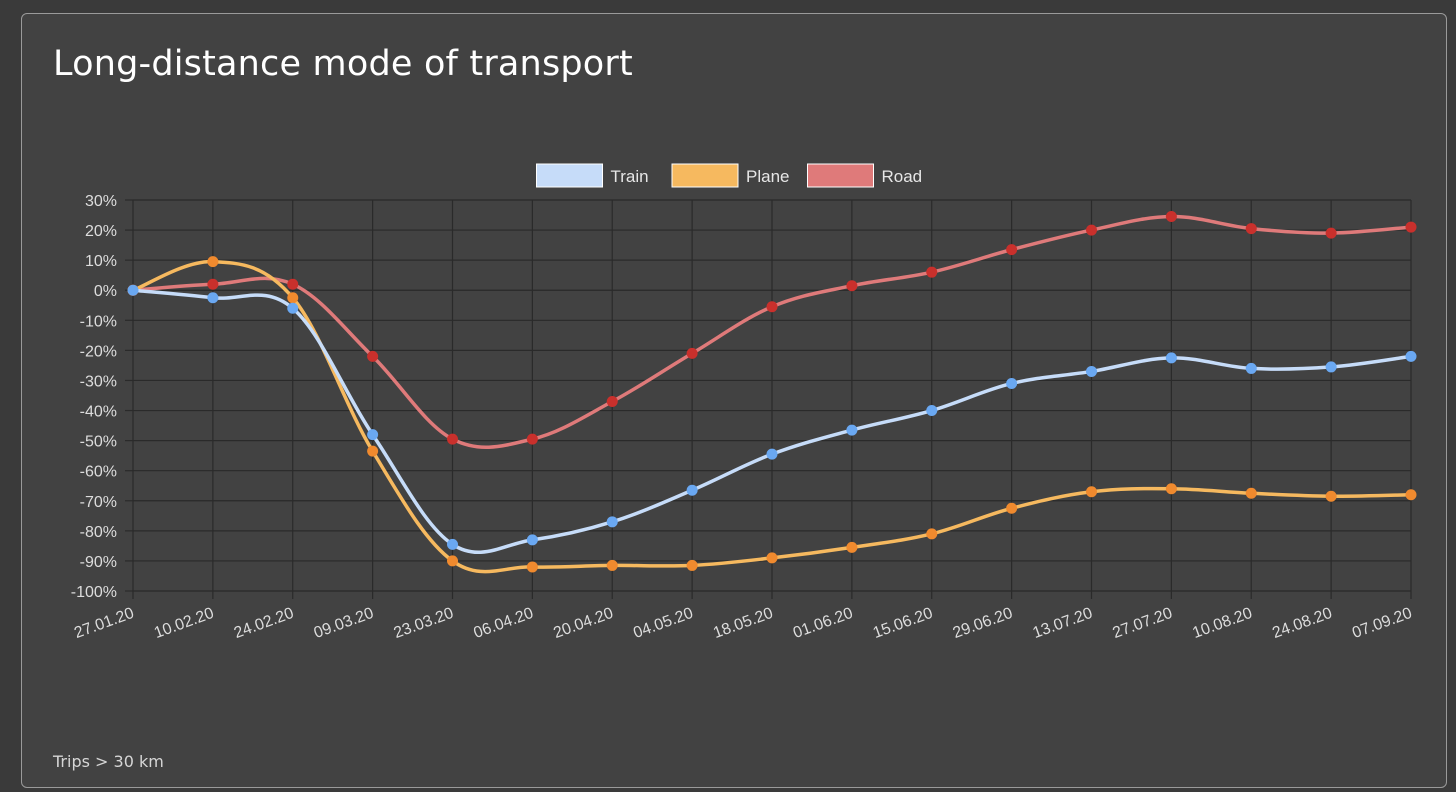 This screenshot has height=792, width=1456. I want to click on x-tick-label: 18.05.20, so click(743, 623).